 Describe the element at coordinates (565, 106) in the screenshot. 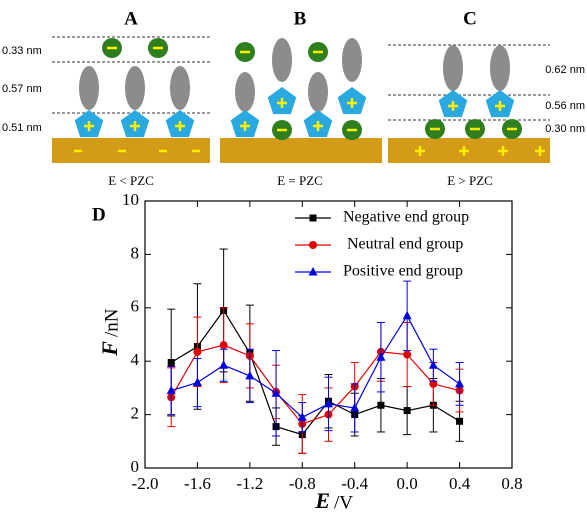

I see `distance-label: 0.56 nm` at that location.